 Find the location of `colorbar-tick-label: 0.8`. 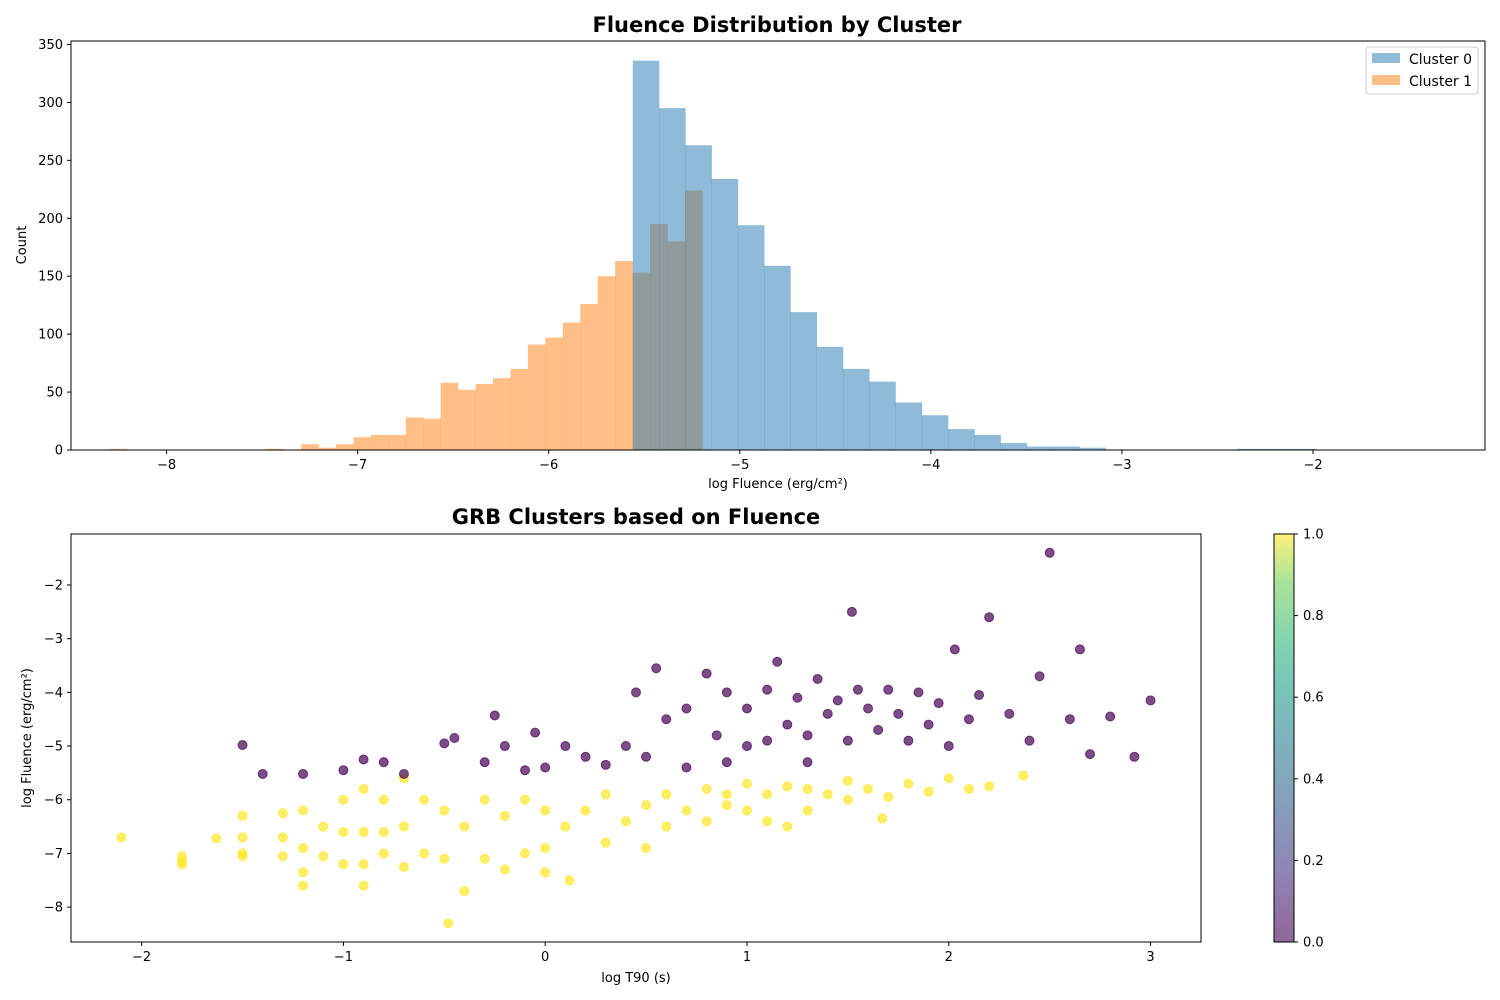

colorbar-tick-label: 0.8 is located at coordinates (1313, 616).